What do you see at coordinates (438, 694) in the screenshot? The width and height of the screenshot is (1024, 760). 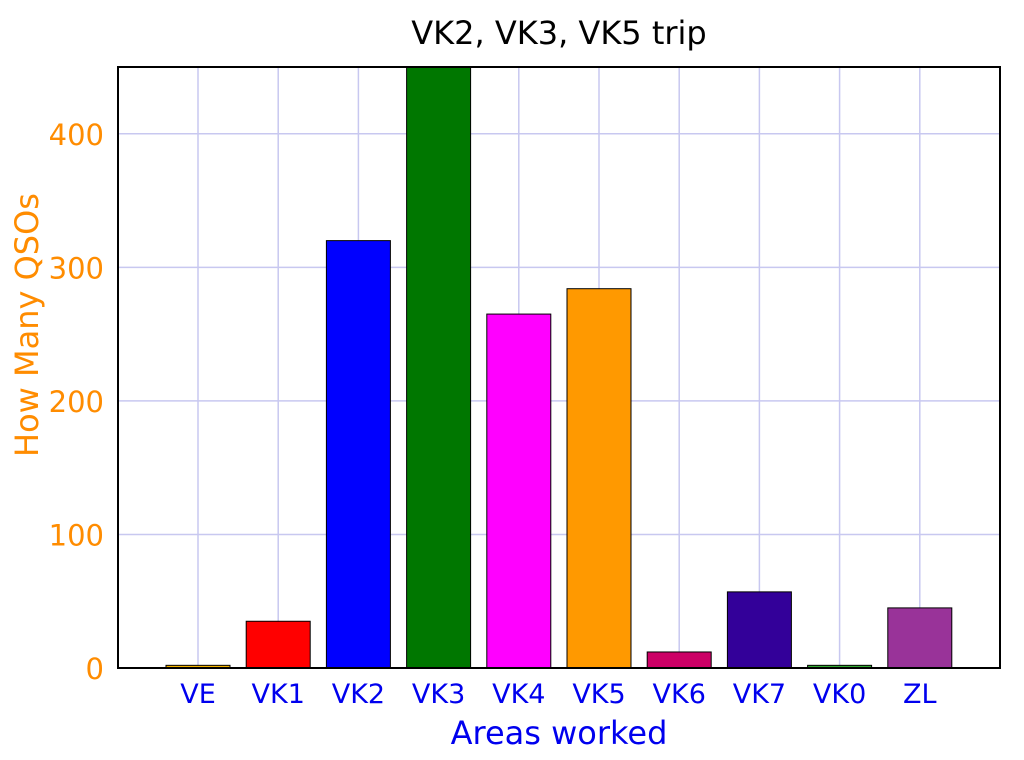 I see `x-tick-label-vk3: VK3` at bounding box center [438, 694].